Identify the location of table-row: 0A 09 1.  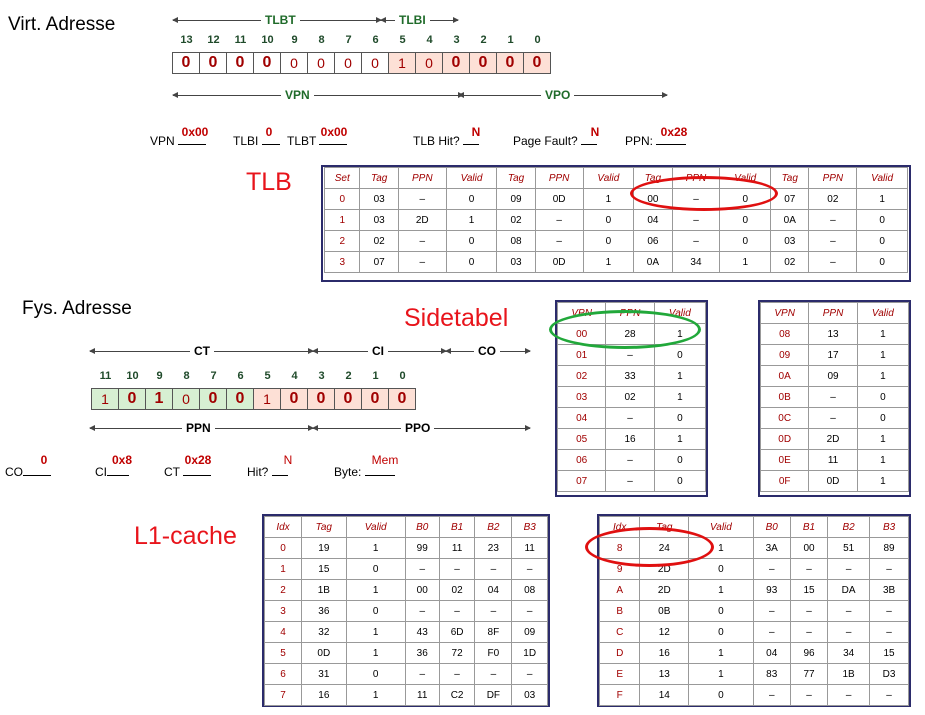
(834, 376).